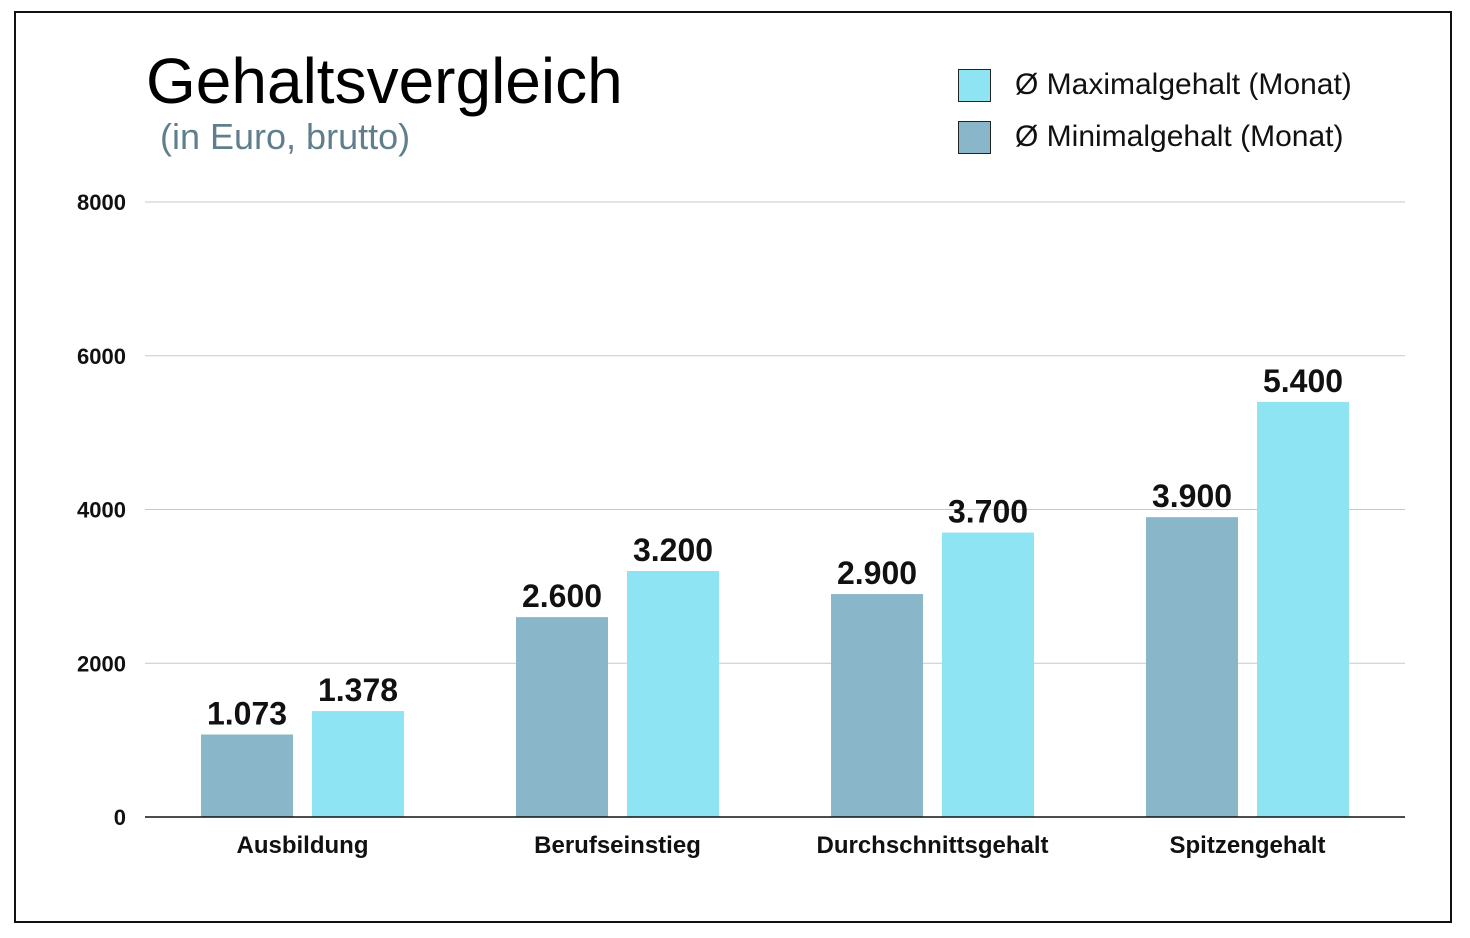 The height and width of the screenshot is (938, 1470). I want to click on data-label: 1.073, so click(247, 714).